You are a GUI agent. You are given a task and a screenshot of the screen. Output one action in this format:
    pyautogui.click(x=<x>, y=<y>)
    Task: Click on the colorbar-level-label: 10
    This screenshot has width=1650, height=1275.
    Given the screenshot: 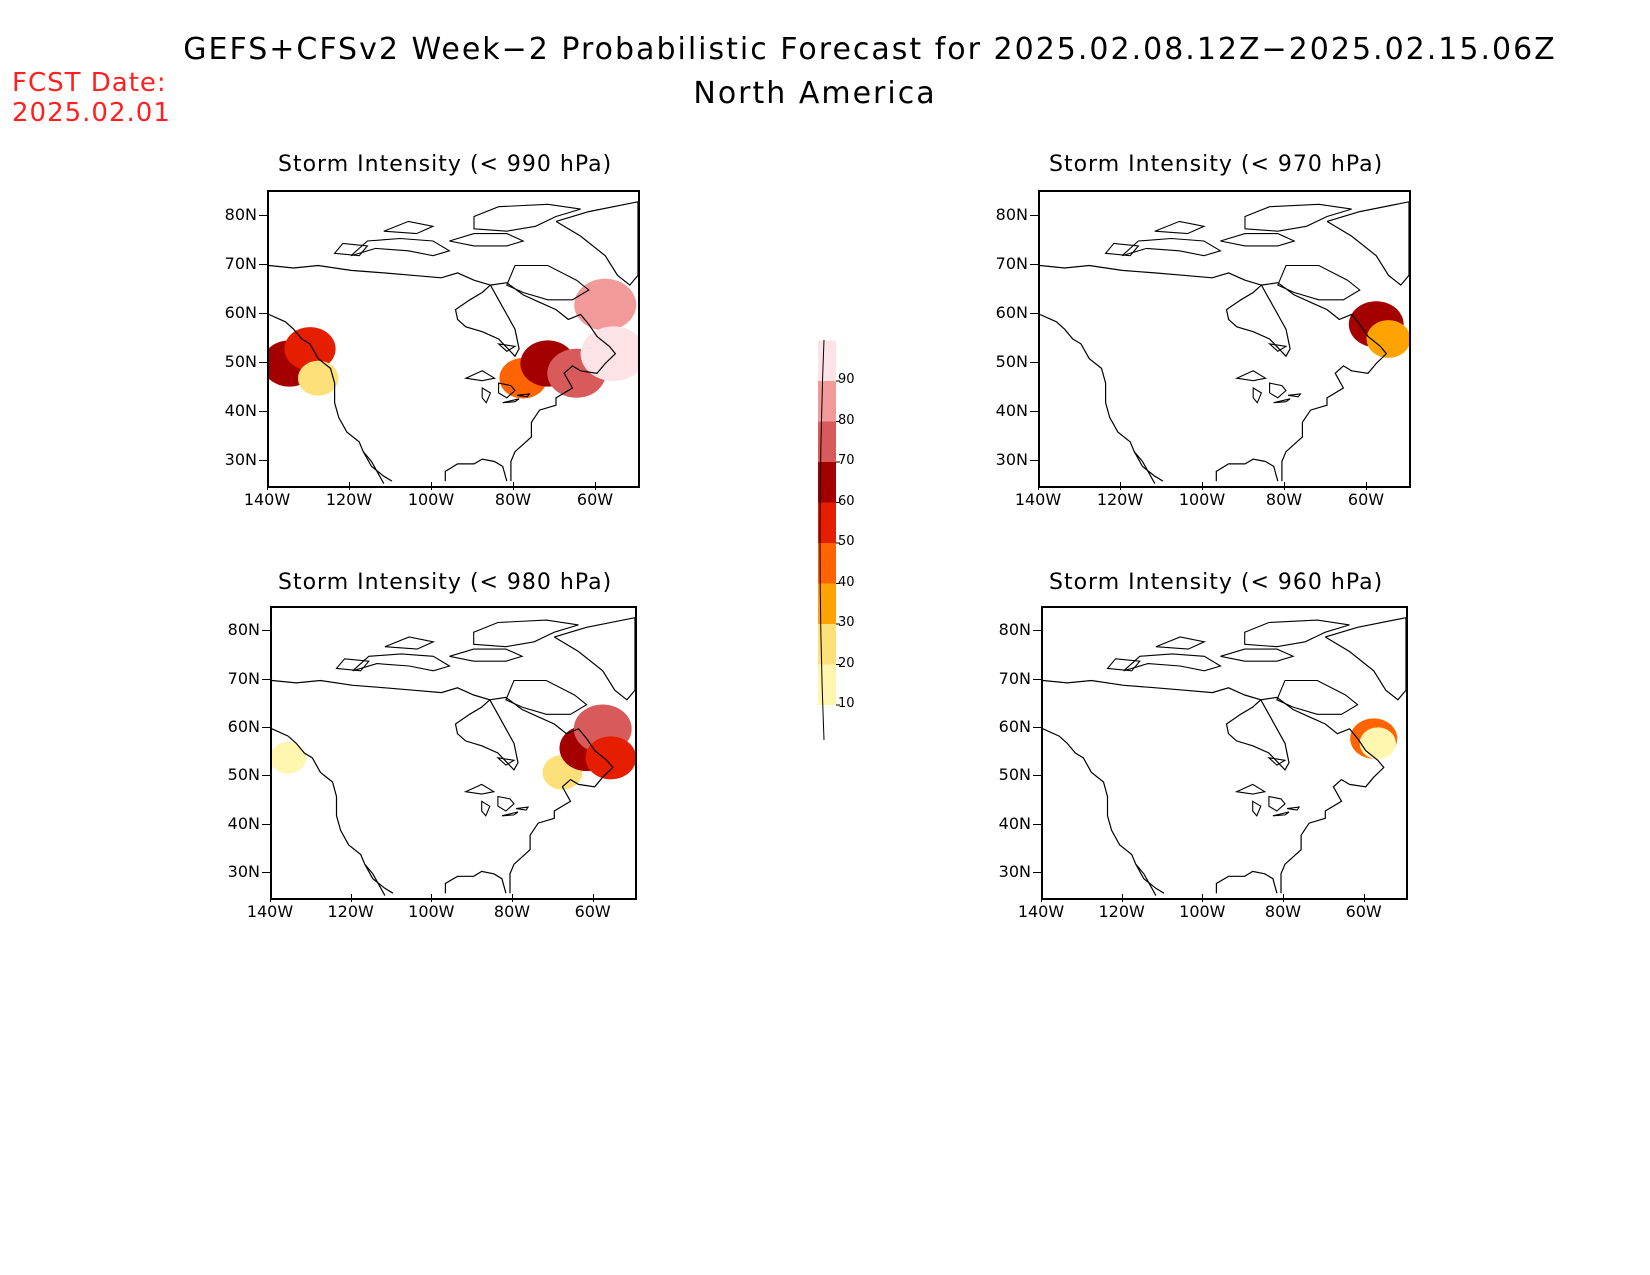 What is the action you would take?
    pyautogui.click(x=846, y=703)
    